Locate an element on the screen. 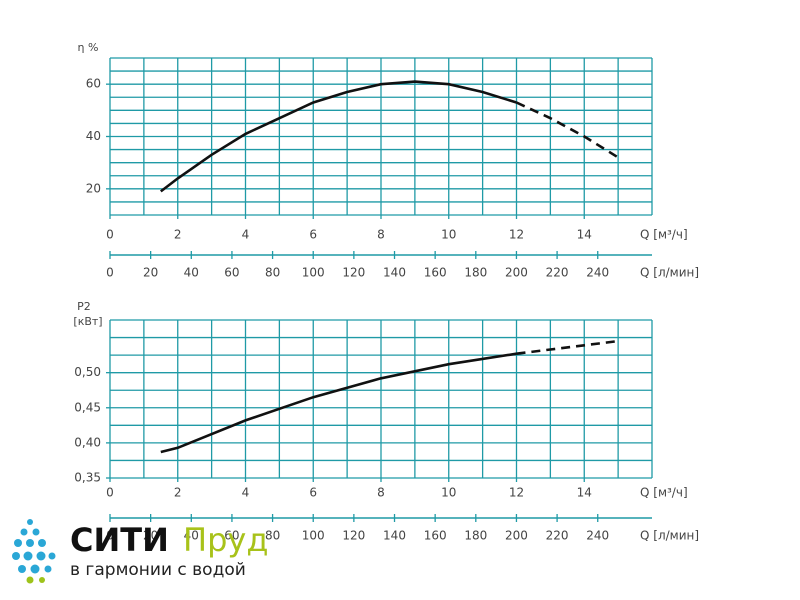 Image resolution: width=800 pixels, height=600 pixels. y-tick-label: 0,40 is located at coordinates (87, 442).